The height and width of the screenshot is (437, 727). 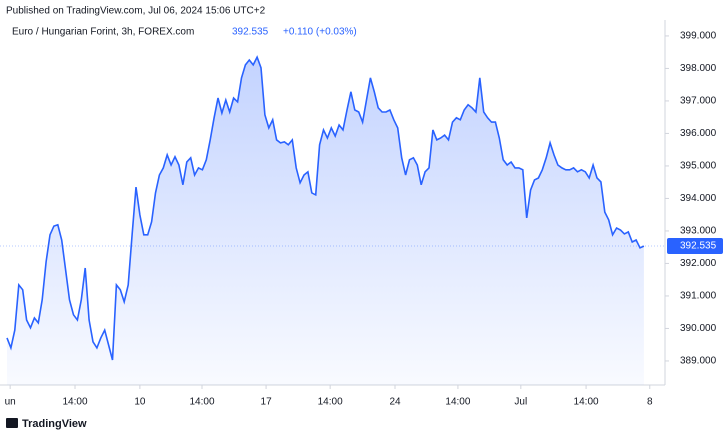 What do you see at coordinates (54, 424) in the screenshot?
I see `footer: TradingView` at bounding box center [54, 424].